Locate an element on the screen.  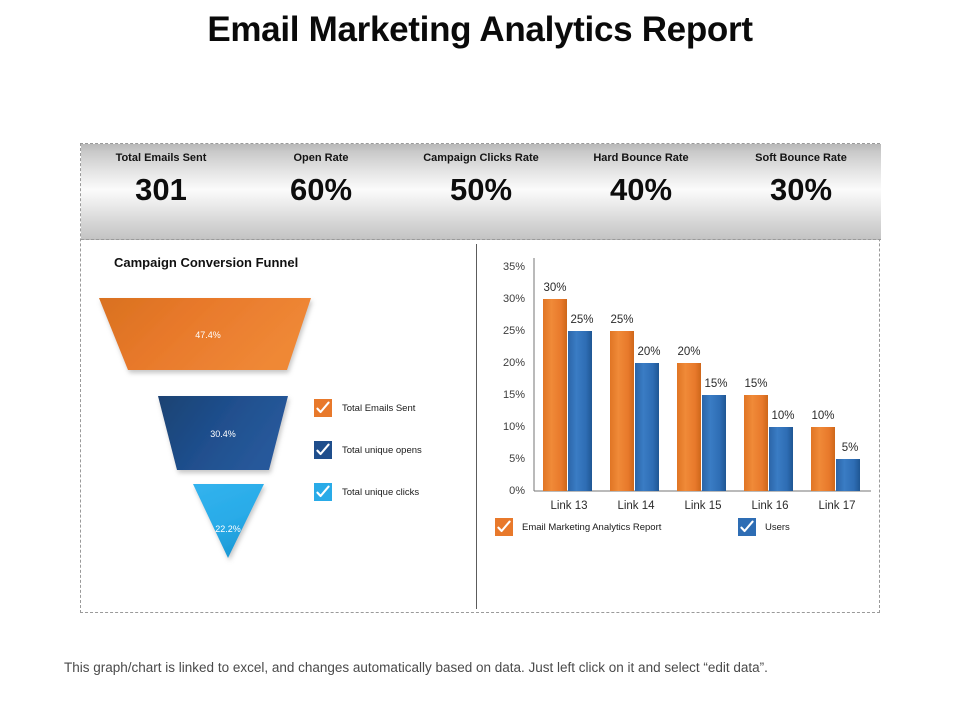
bar-group-link-15: 20% 15% Link 15 is located at coordinates (702, 429).